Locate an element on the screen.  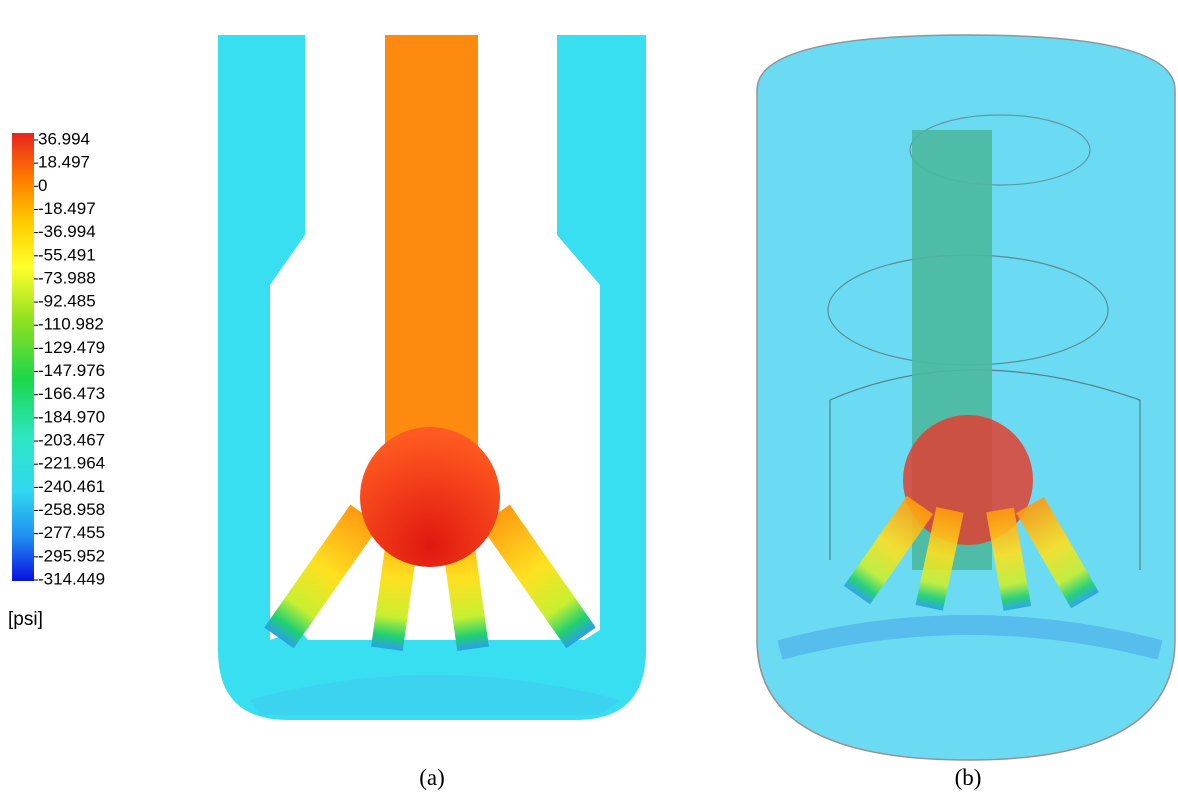
tick-label: -147.976 is located at coordinates (71, 370).